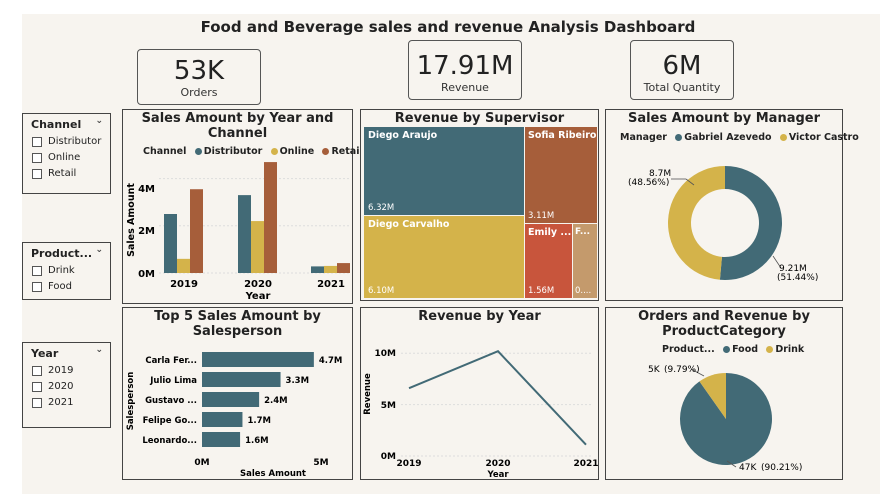  What do you see at coordinates (199, 71) in the screenshot?
I see `kpi-orders-value: 53K` at bounding box center [199, 71].